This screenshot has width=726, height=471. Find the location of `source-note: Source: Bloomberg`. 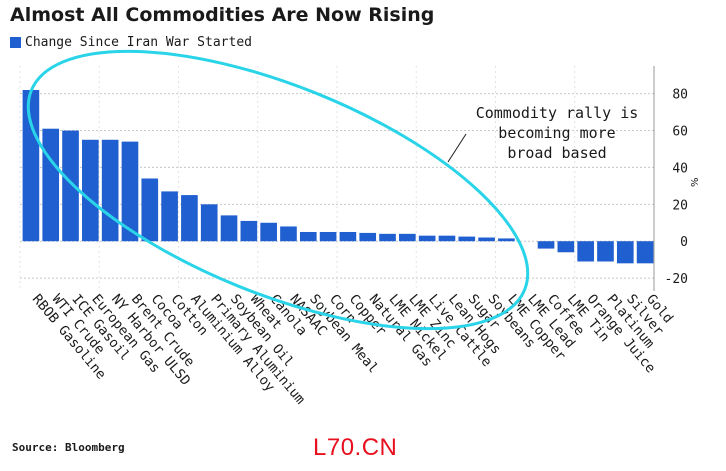

source-note: Source: Bloomberg is located at coordinates (68, 447).